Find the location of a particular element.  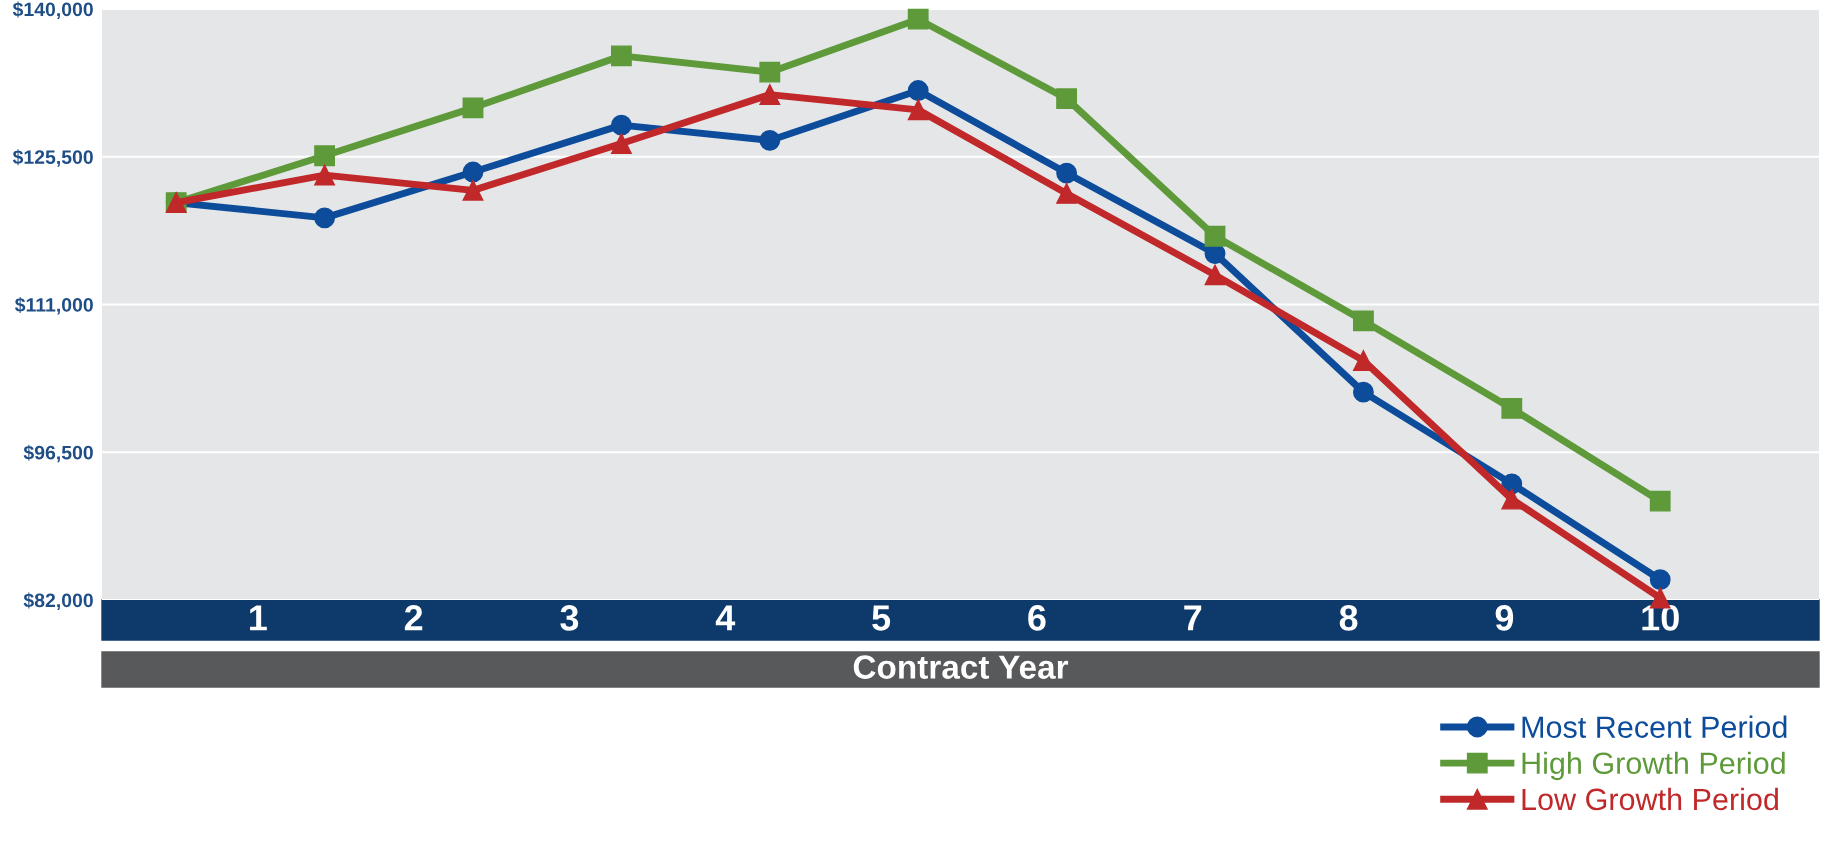

legend-label: High Growth Period is located at coordinates (1653, 766).